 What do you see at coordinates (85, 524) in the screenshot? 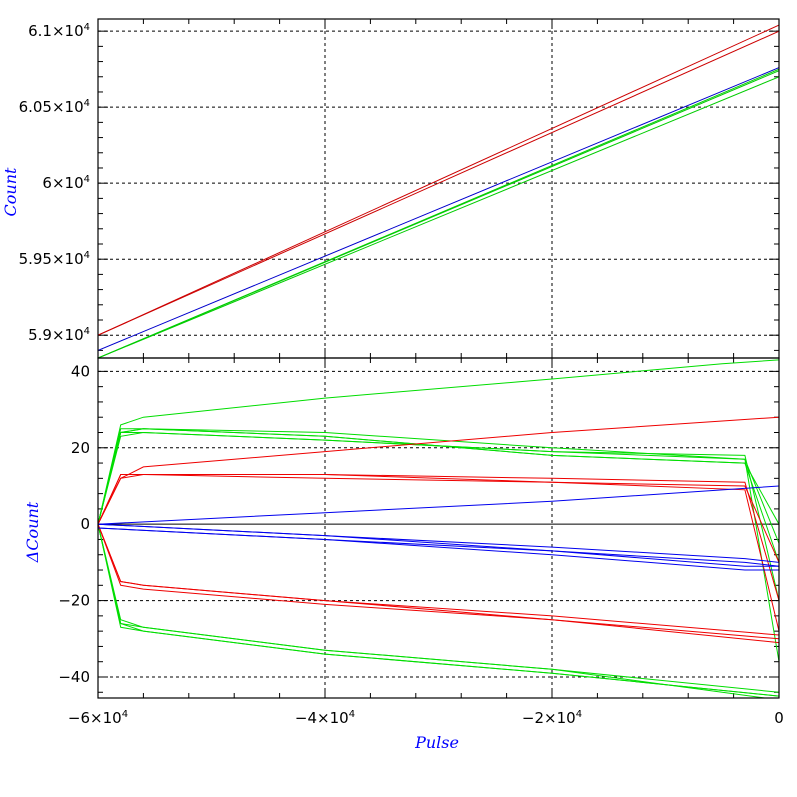
I see `bottom-y-tick-label: 0` at bounding box center [85, 524].